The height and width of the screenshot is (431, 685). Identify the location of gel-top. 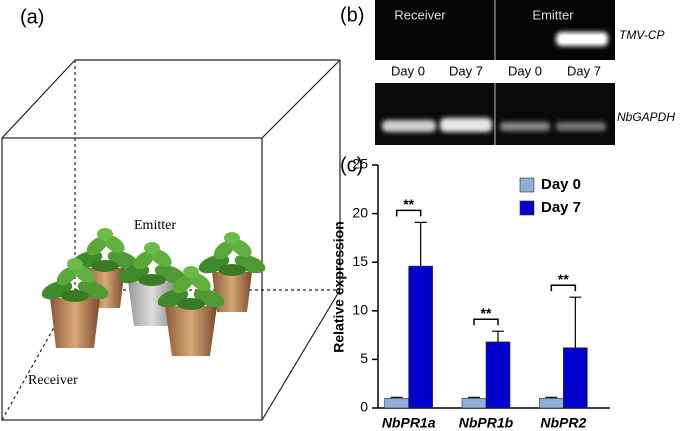
(495, 30).